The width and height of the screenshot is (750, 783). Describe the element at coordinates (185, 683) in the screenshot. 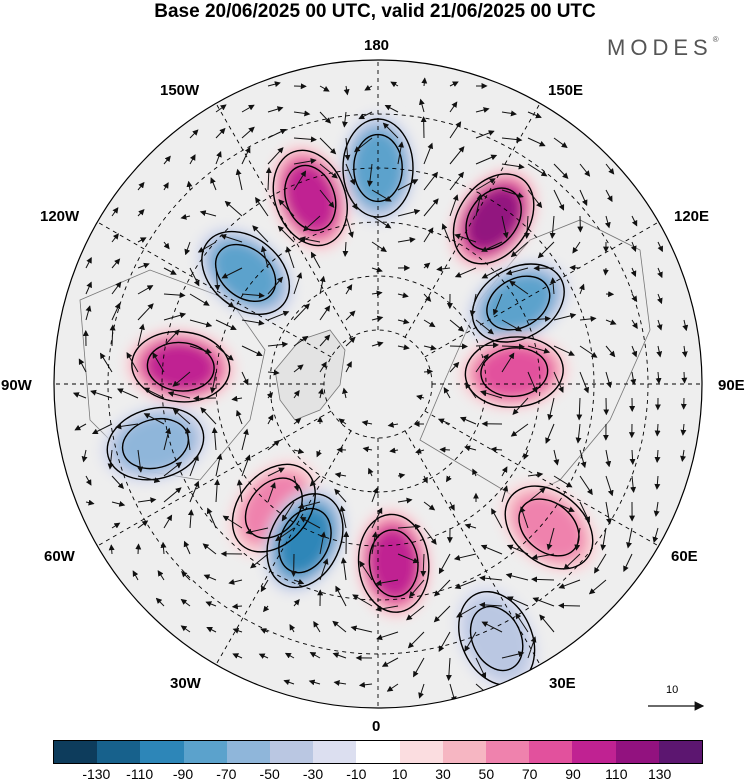

I see `longitude-label-30w: 30W` at that location.